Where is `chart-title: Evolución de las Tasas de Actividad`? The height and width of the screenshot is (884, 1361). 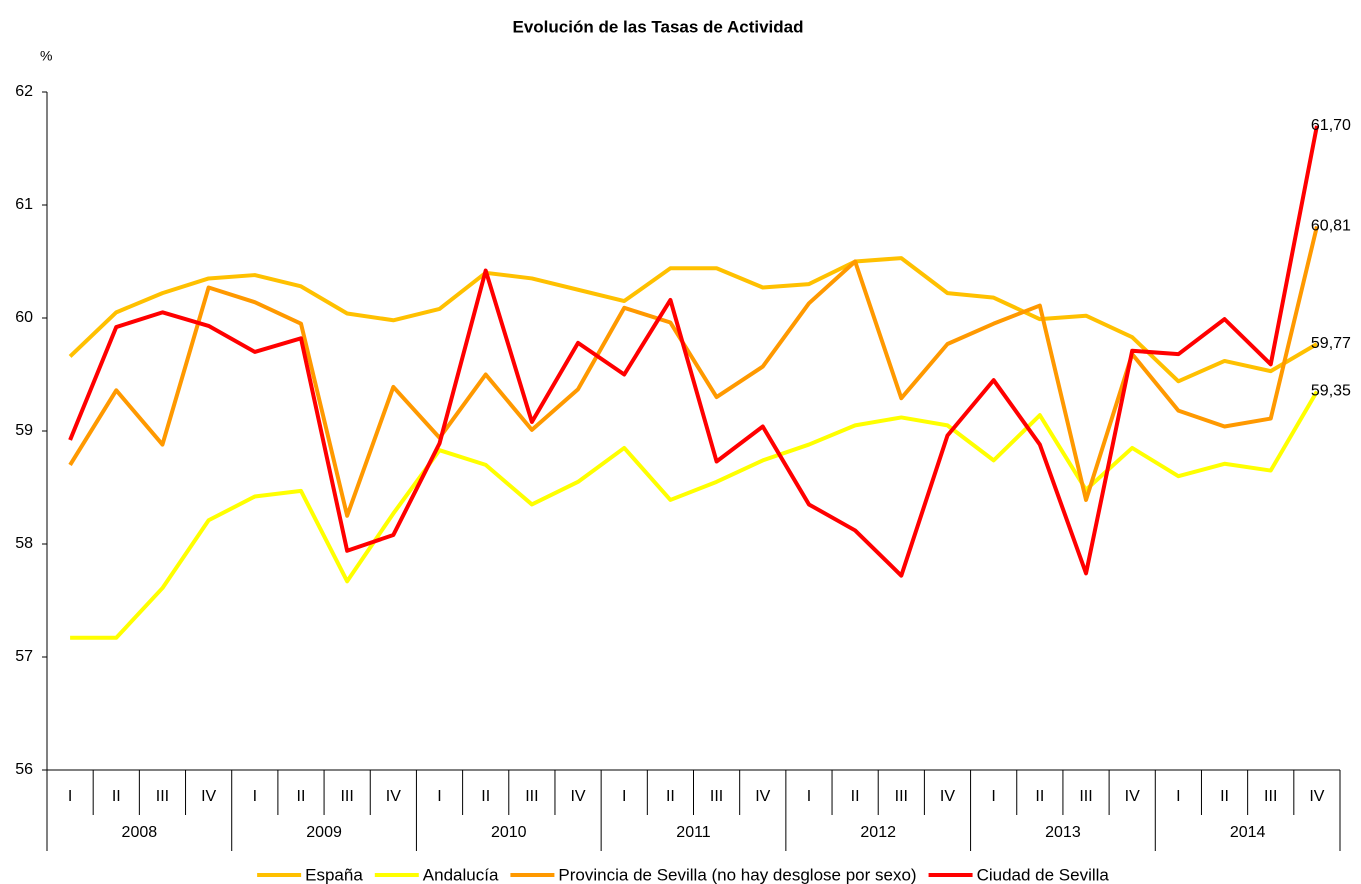
chart-title: Evolución de las Tasas de Actividad is located at coordinates (658, 26).